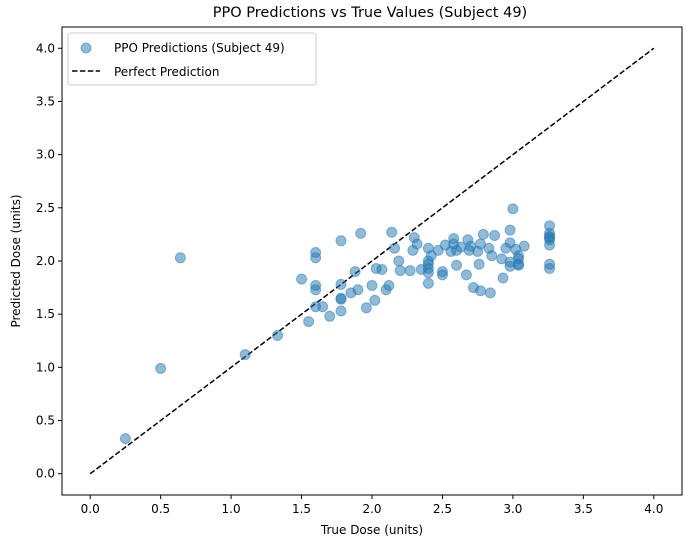  Describe the element at coordinates (166, 72) in the screenshot. I see `legend-label-perfect: Perfect Prediction` at that location.